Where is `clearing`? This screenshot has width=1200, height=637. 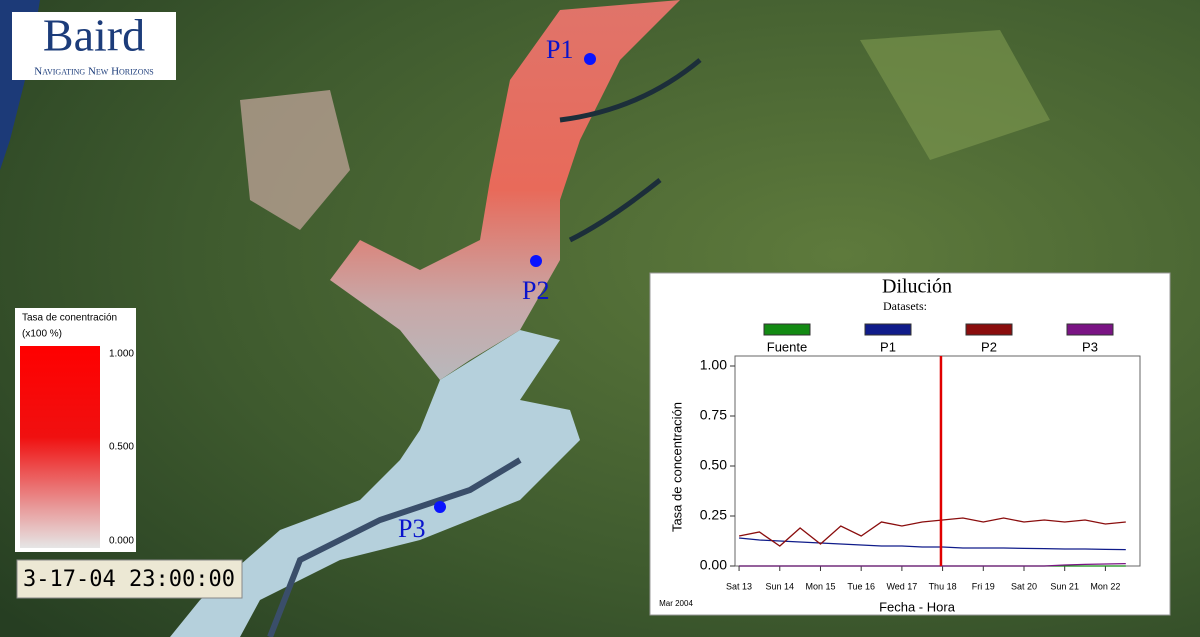
clearing is located at coordinates (295, 160).